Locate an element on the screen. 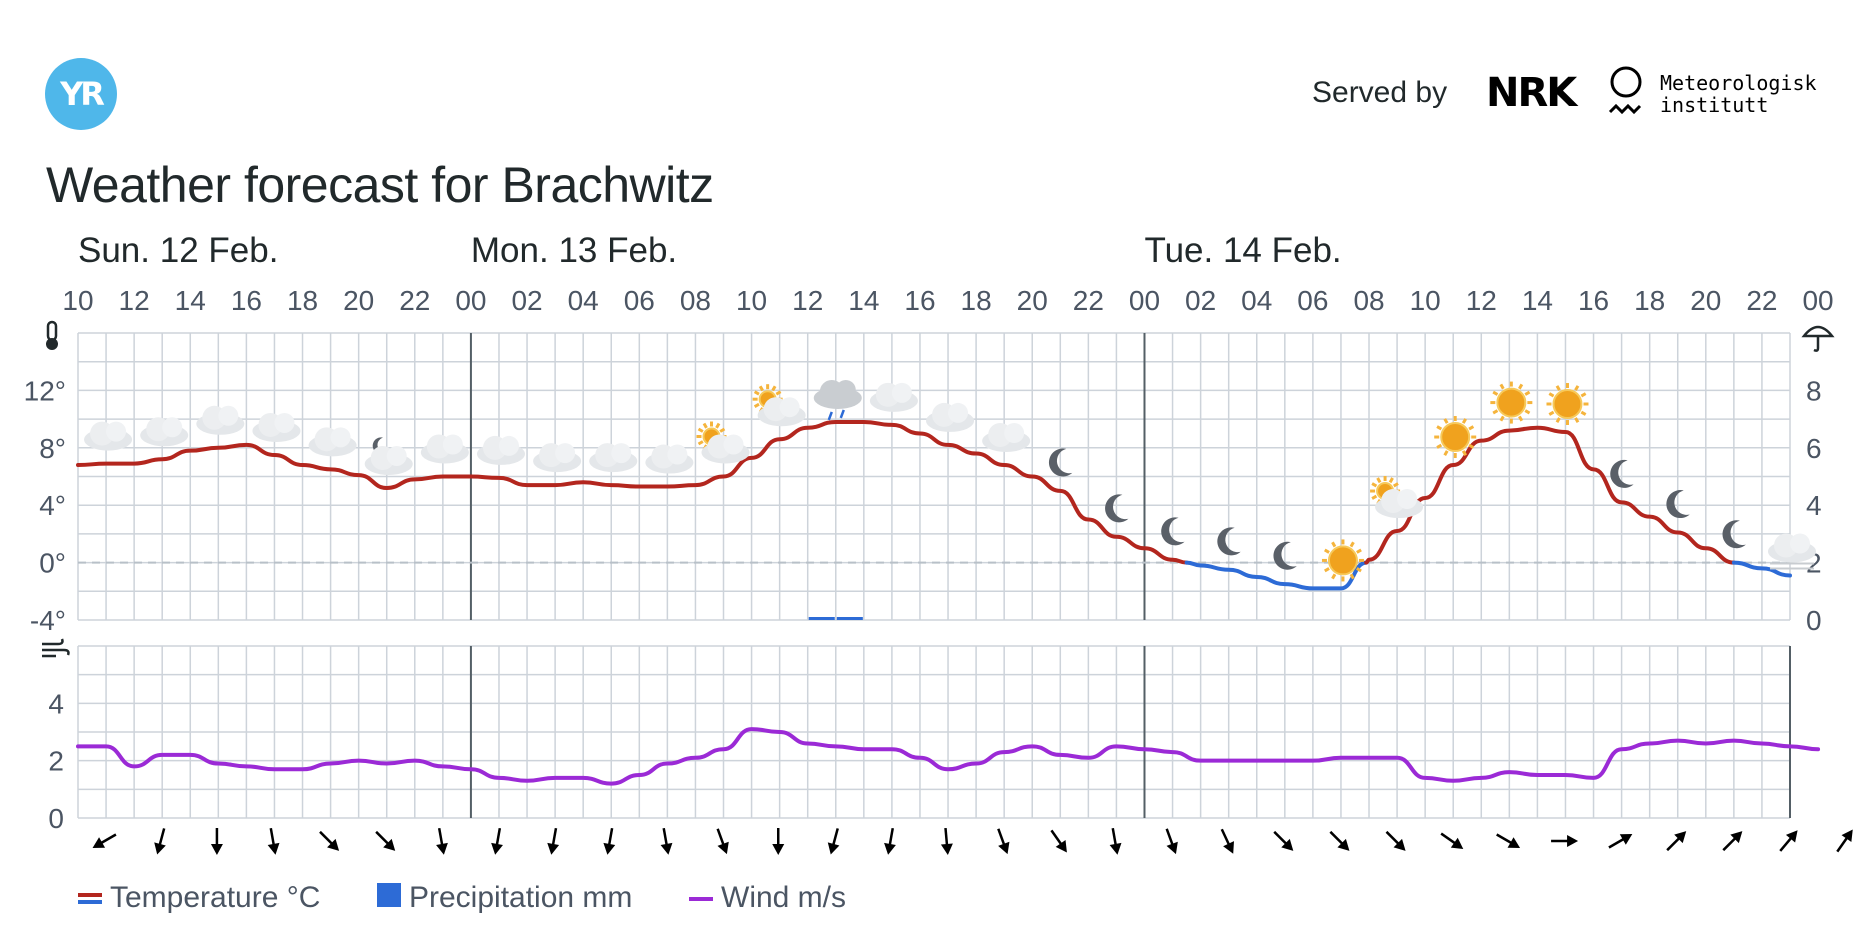 The height and width of the screenshot is (931, 1862). hour-label: 14 is located at coordinates (863, 300).